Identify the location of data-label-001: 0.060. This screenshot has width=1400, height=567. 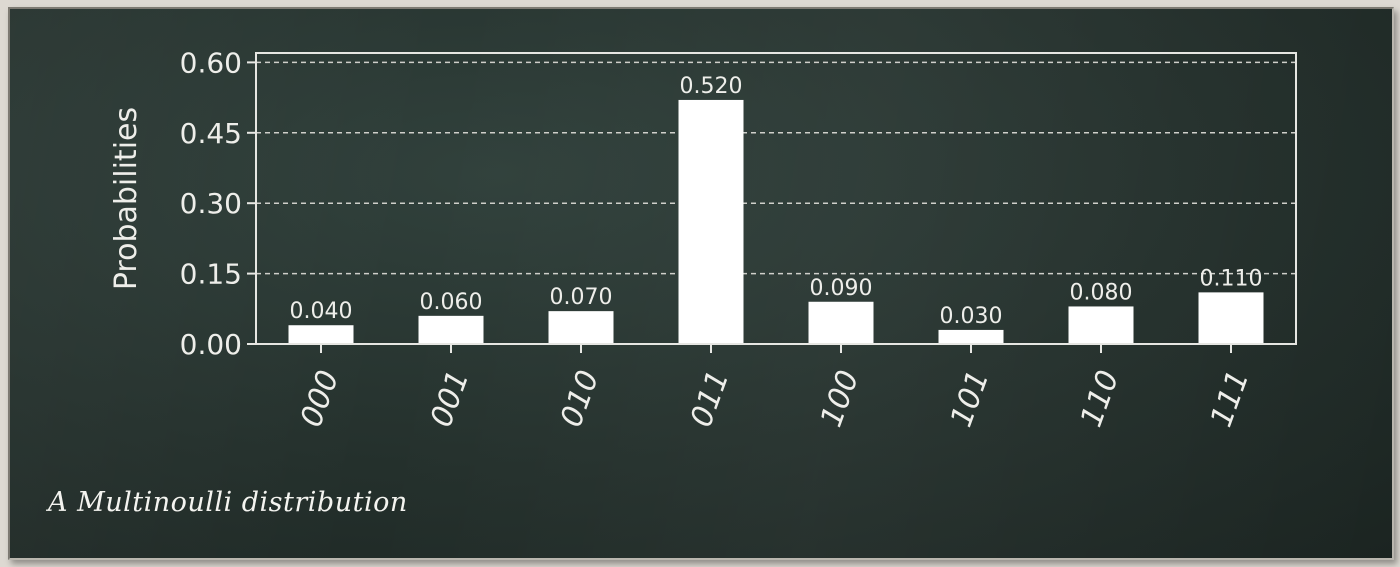
(451, 302).